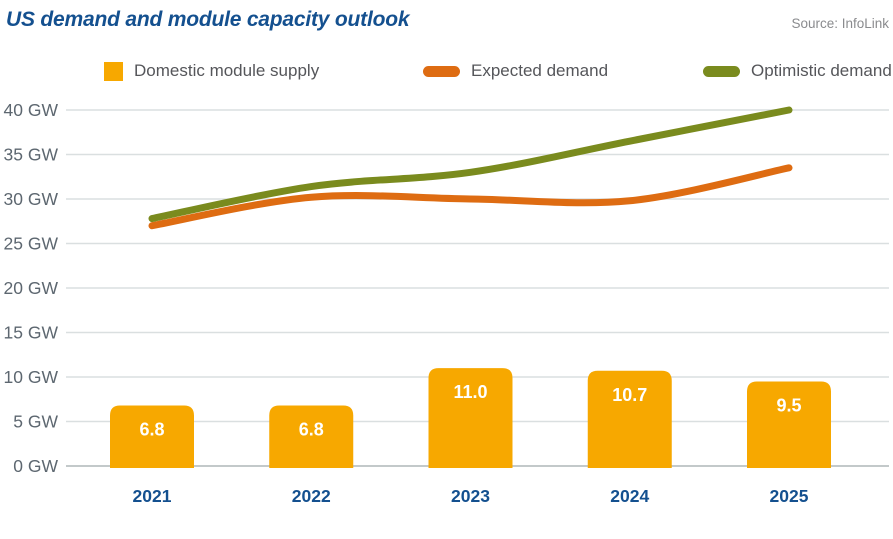 The image size is (893, 539). I want to click on x-tick-label-2024: 2024, so click(629, 496).